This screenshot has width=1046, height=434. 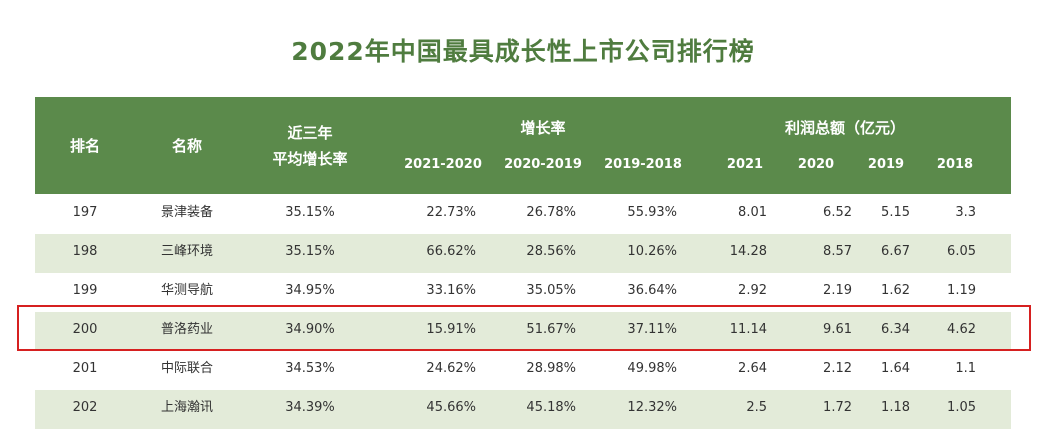 I want to click on cell-profit: 1.1, so click(x=965, y=368).